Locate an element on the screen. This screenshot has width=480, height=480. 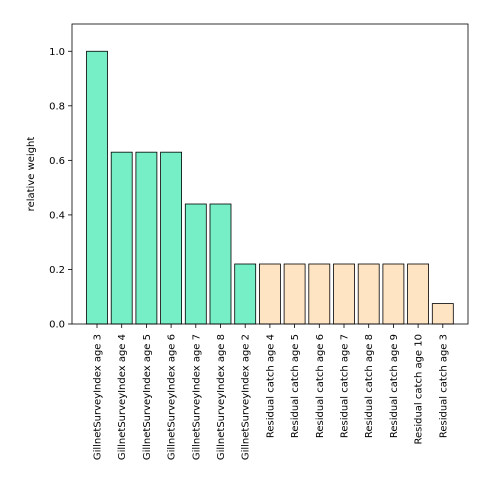
y-tick-label-5: 1.0 is located at coordinates (57, 52).